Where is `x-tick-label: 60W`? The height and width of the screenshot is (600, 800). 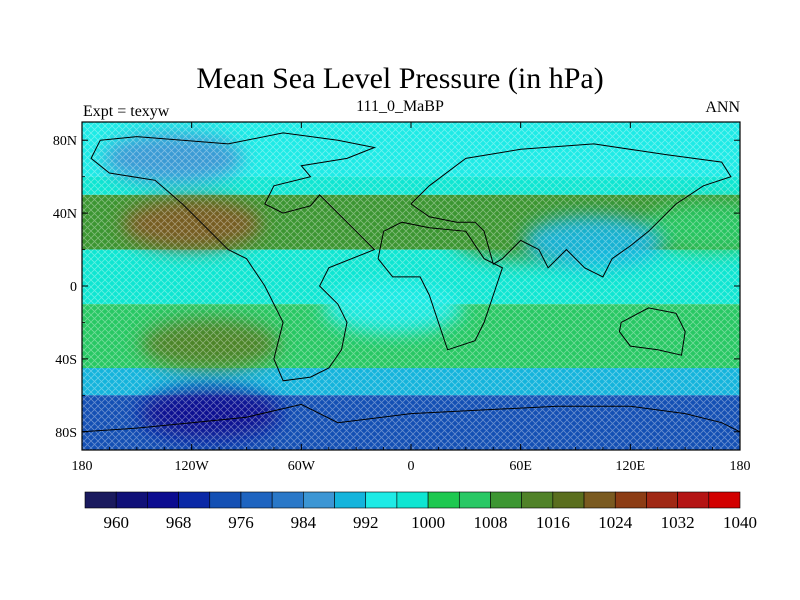 x-tick-label: 60W is located at coordinates (302, 466).